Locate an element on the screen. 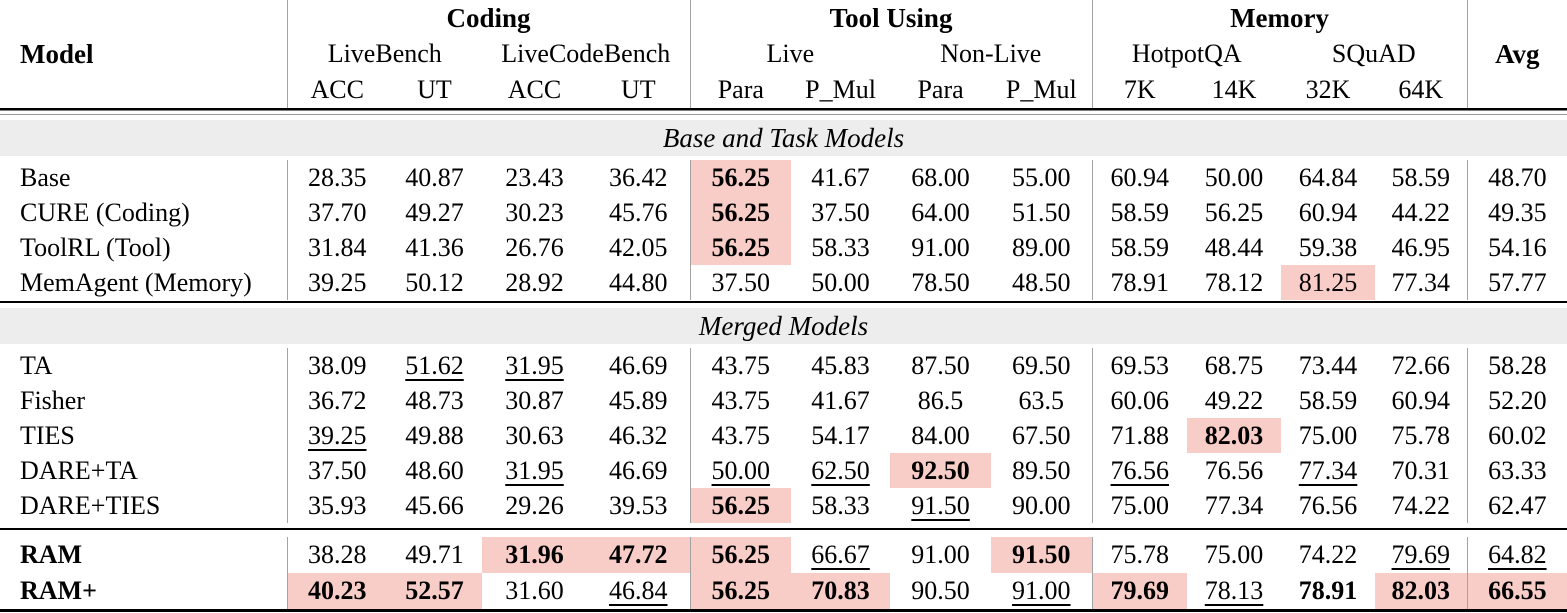  bottom-rule is located at coordinates (783, 610).